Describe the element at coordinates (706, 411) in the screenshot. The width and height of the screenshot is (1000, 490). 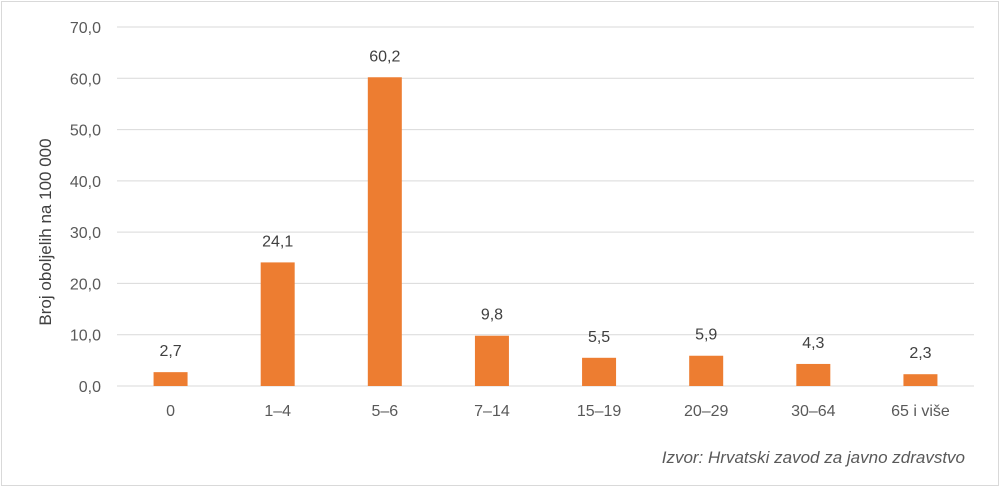
I see `x-tick-label: 20–29` at that location.